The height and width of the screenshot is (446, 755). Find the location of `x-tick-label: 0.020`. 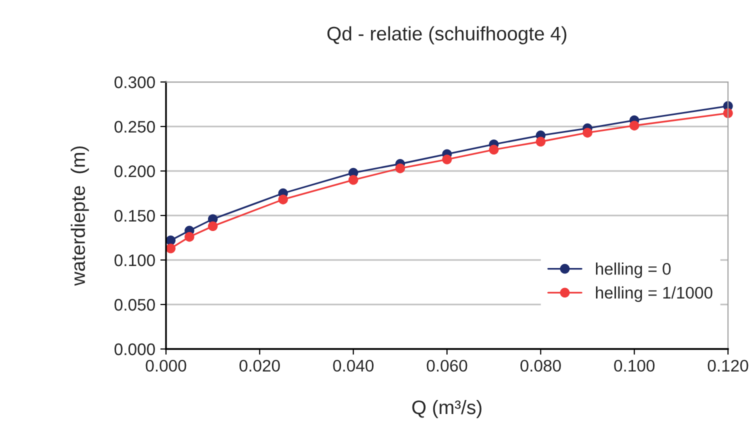

x-tick-label: 0.020 is located at coordinates (259, 366).